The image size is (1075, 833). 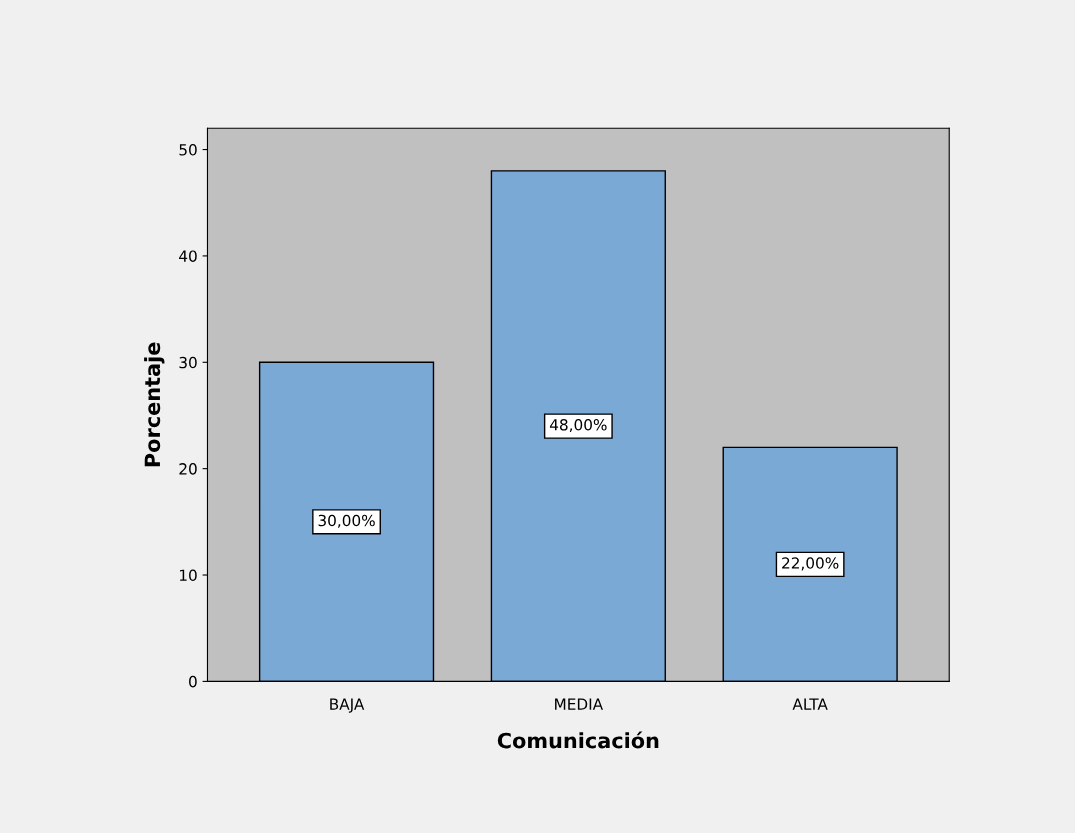 I want to click on data-label: 30,00%, so click(x=346, y=521).